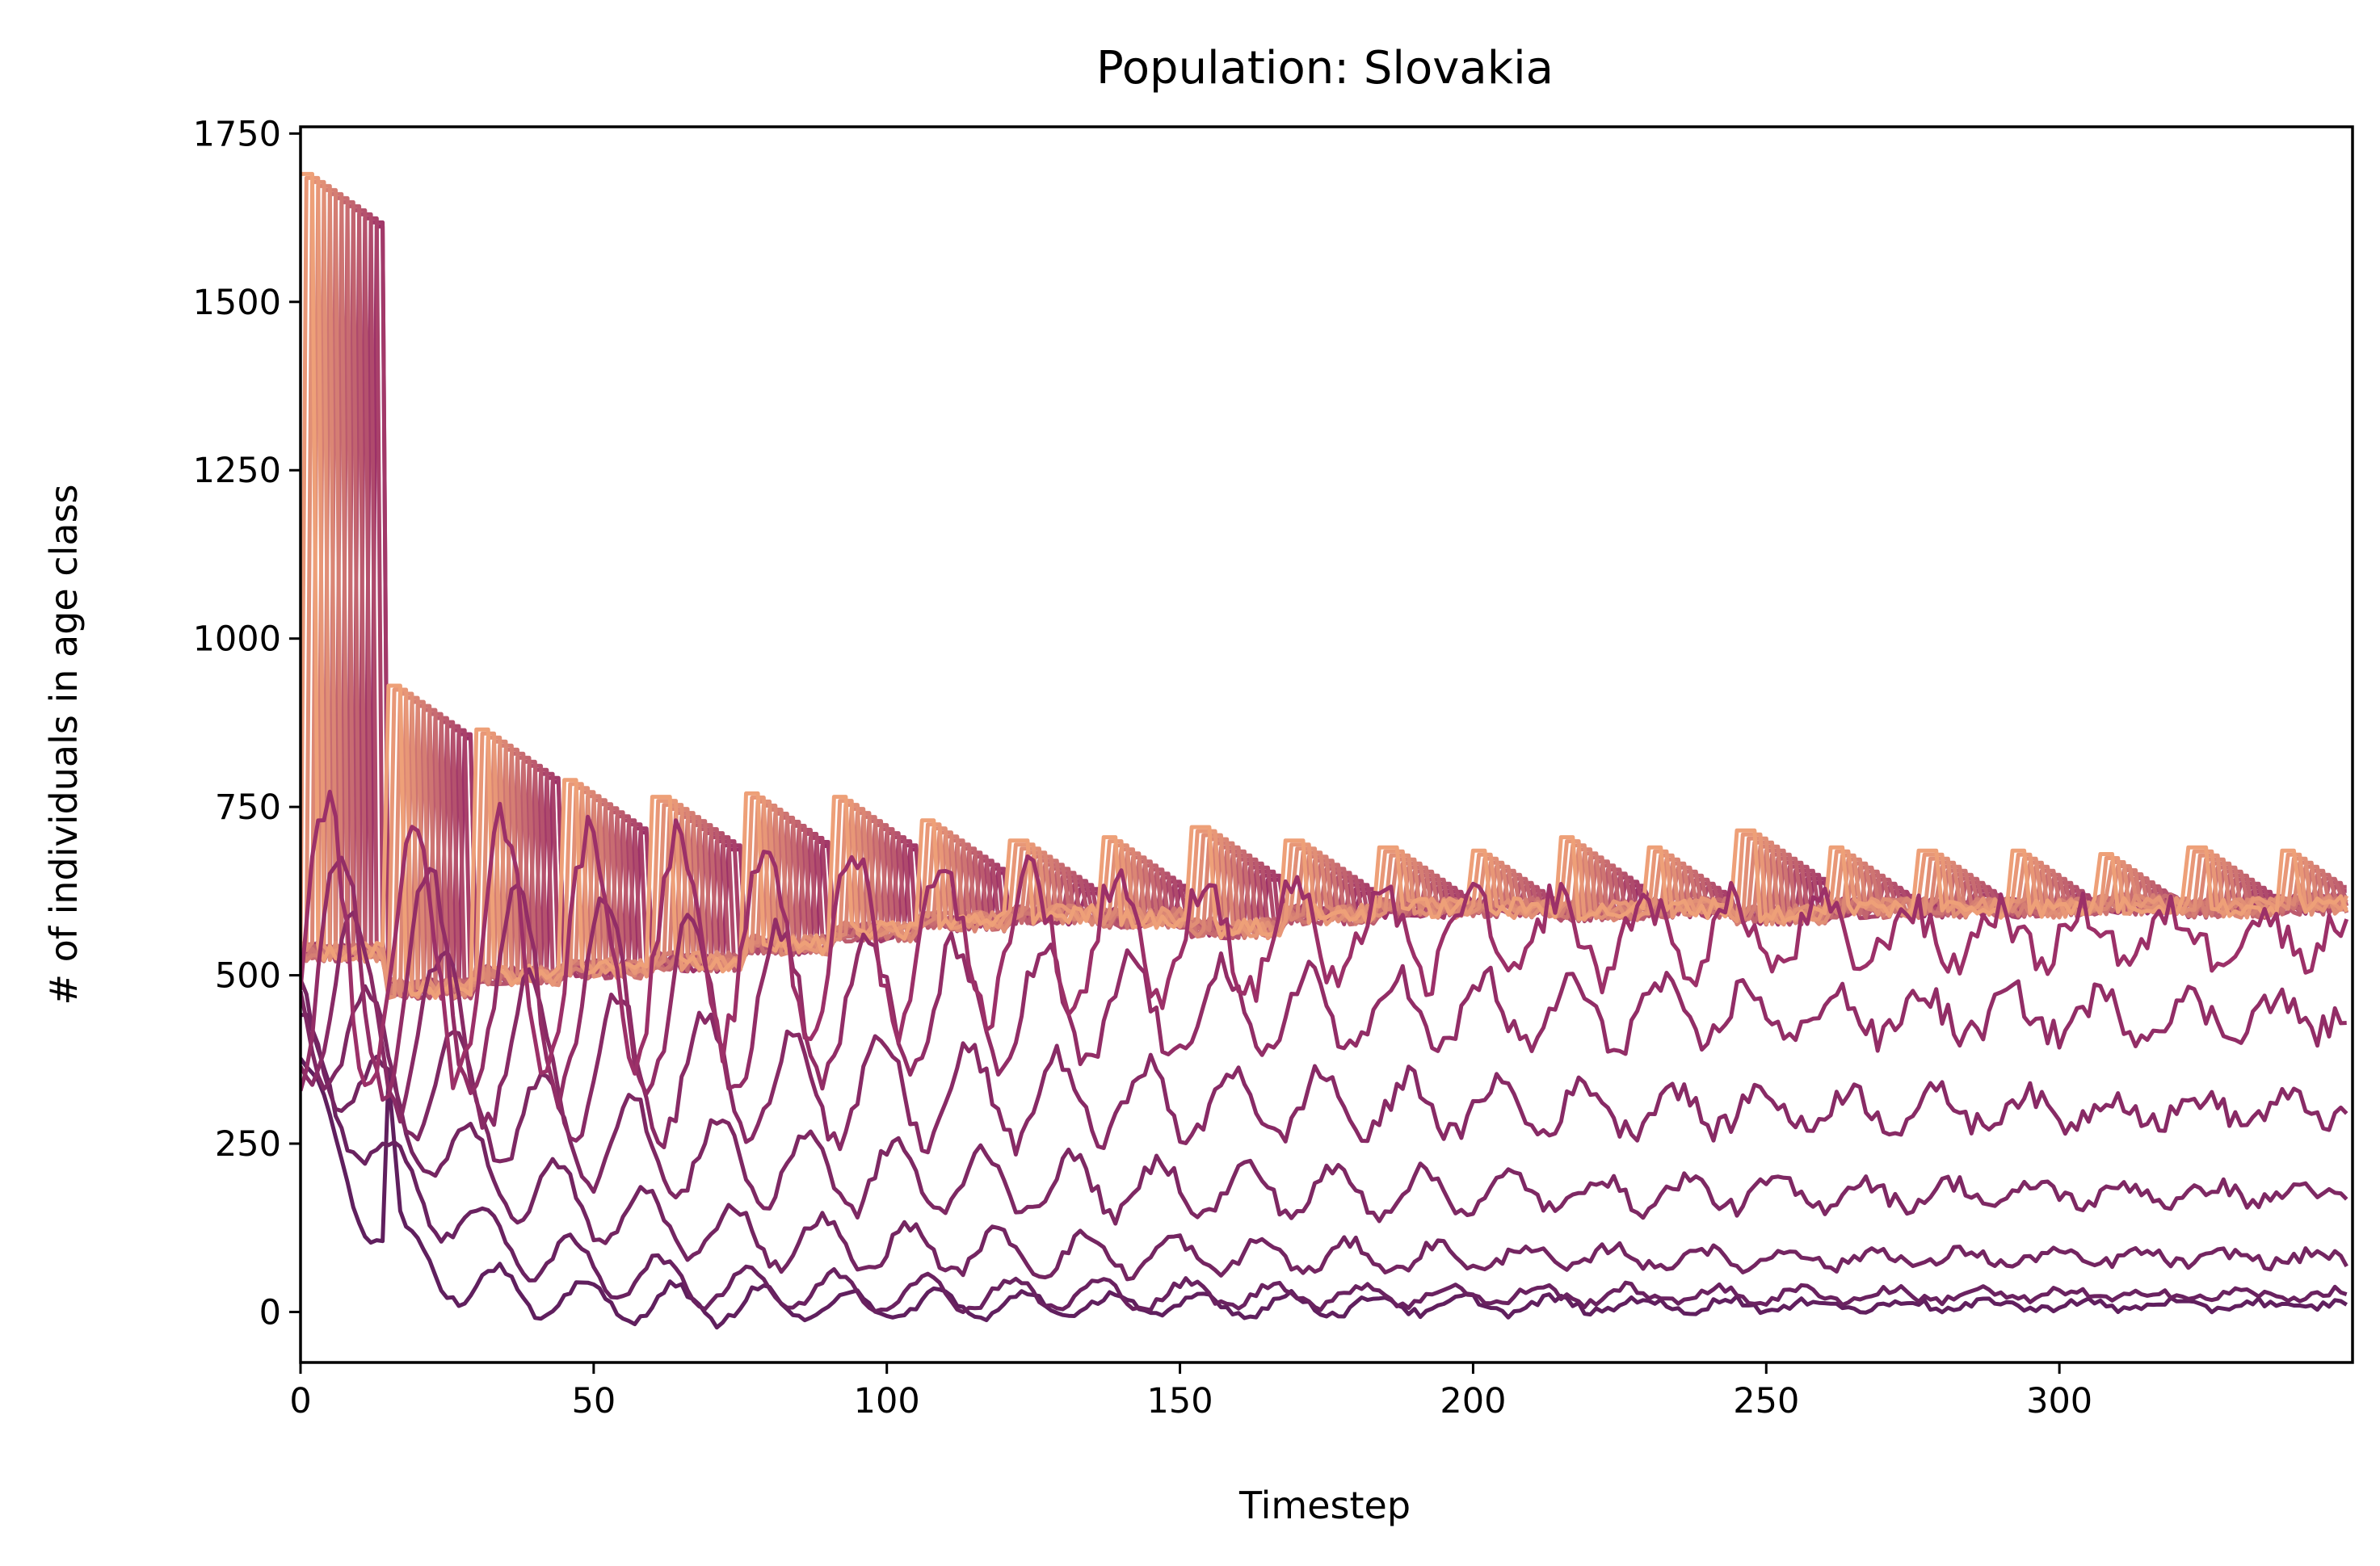 The width and height of the screenshot is (2380, 1566). What do you see at coordinates (237, 134) in the screenshot?
I see `y-tick-label: 1750` at bounding box center [237, 134].